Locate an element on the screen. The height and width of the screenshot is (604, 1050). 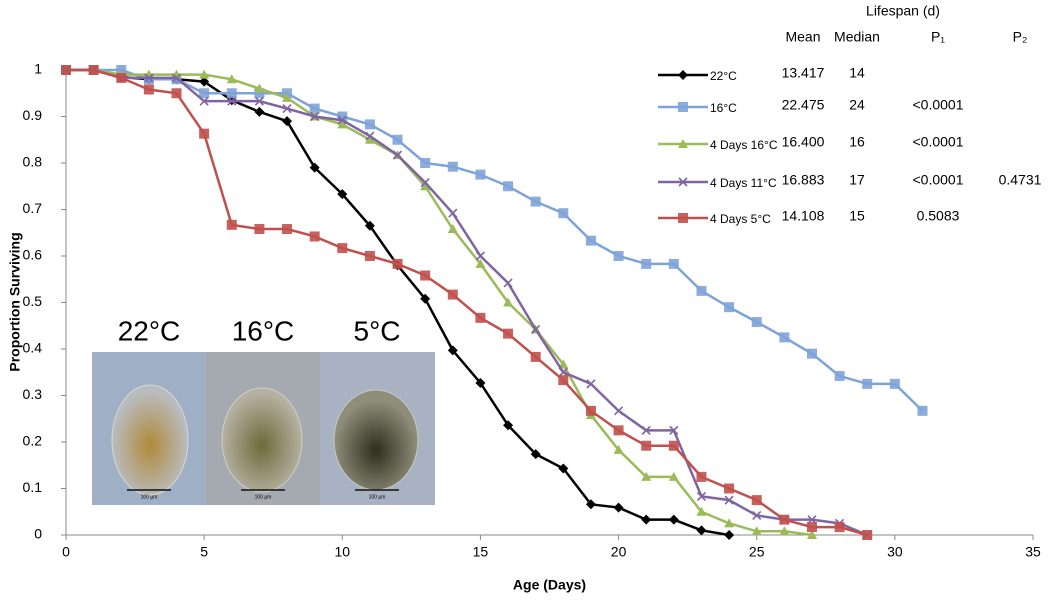
x-tick-label: 10 is located at coordinates (342, 552).